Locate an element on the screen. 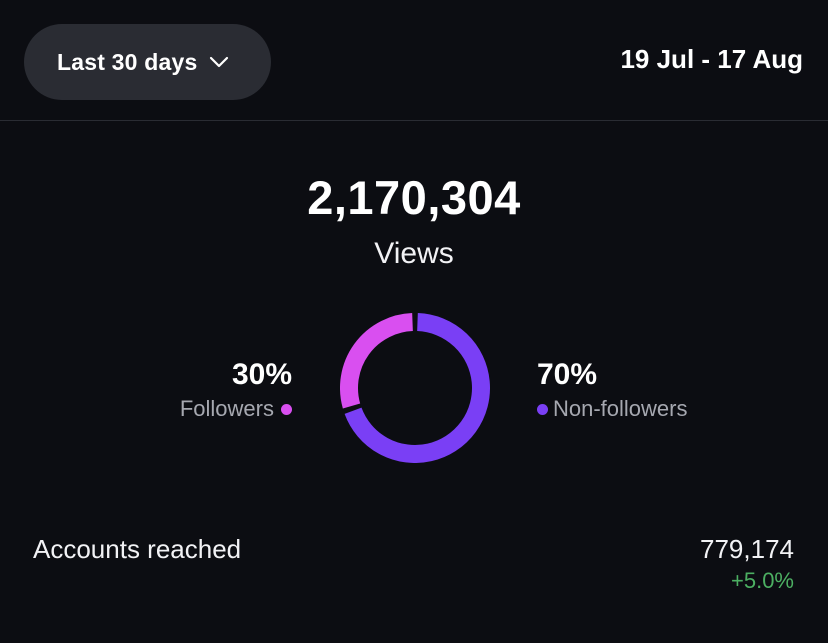  accounts-reached-value: 779,174 is located at coordinates (747, 549).